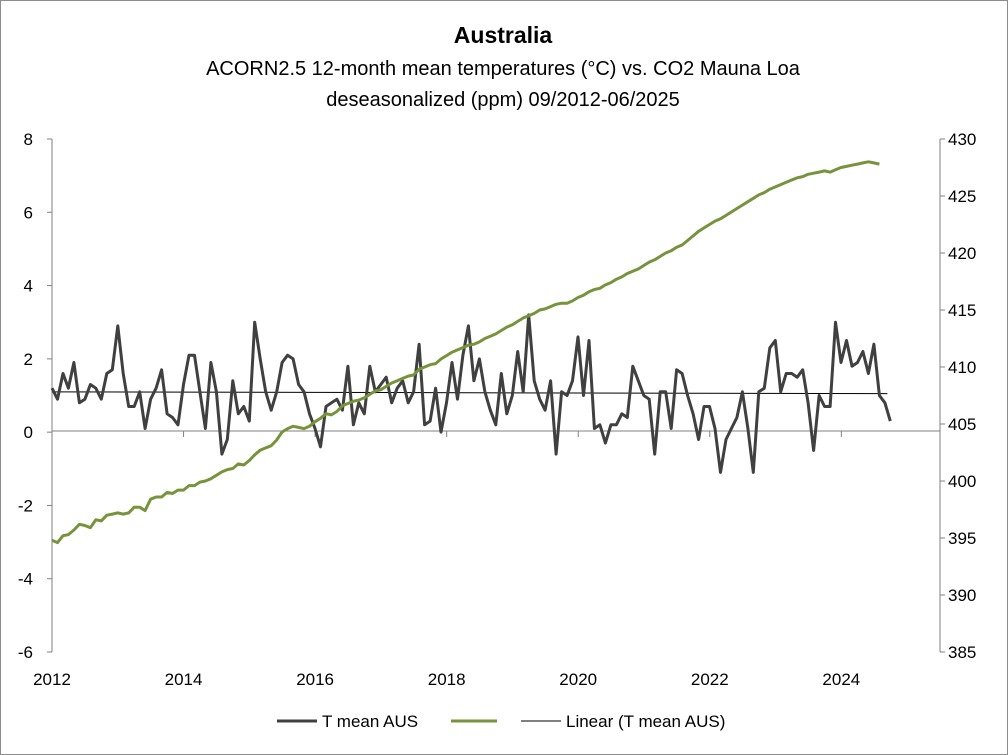  I want to click on left-axis-ticks: 8 6 4 2 0 -2 -4 -6, so click(35, 396).